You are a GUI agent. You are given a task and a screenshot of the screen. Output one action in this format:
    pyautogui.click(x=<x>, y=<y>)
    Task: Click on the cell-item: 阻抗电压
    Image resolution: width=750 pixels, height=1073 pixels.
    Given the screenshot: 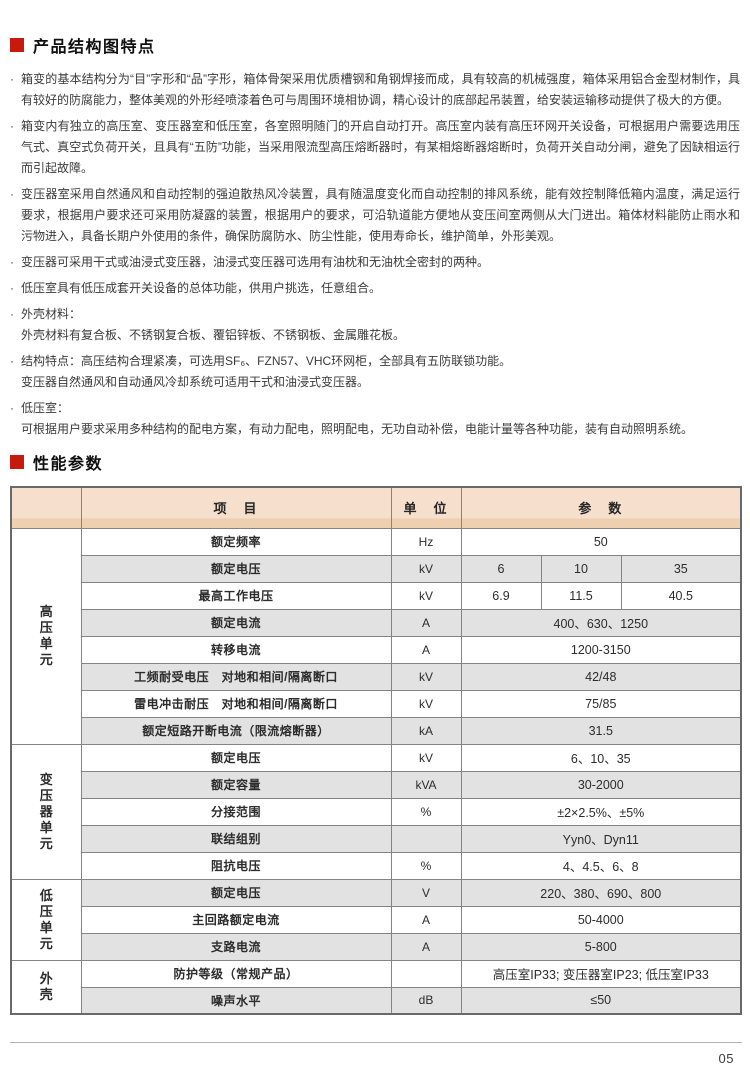 What is the action you would take?
    pyautogui.click(x=236, y=865)
    